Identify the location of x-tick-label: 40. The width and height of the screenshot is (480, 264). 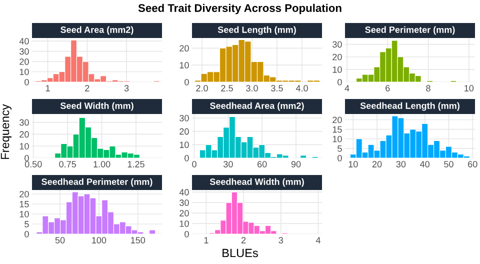
(425, 164).